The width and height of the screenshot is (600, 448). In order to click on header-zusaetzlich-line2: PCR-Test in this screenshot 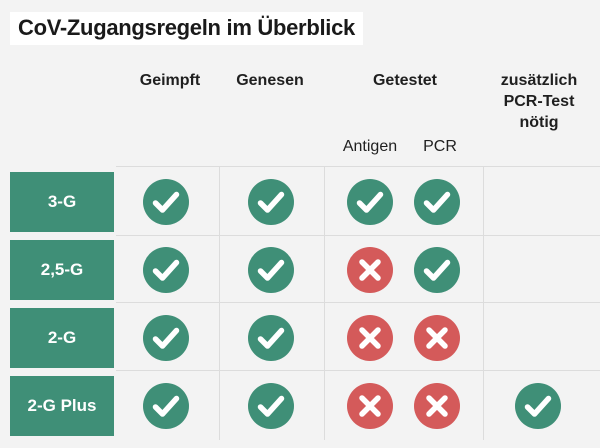, I will do `click(539, 101)`.